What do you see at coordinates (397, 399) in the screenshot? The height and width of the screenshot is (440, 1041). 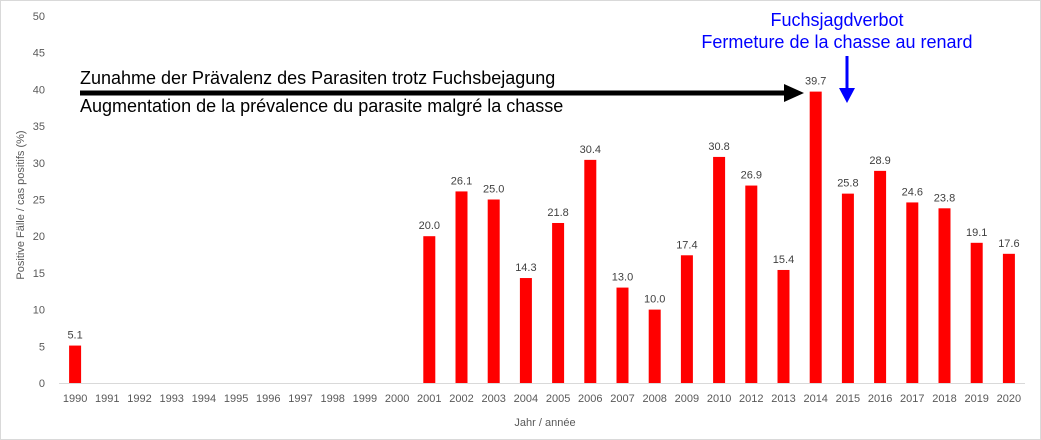 I see `x-tick-label: 2000` at bounding box center [397, 399].